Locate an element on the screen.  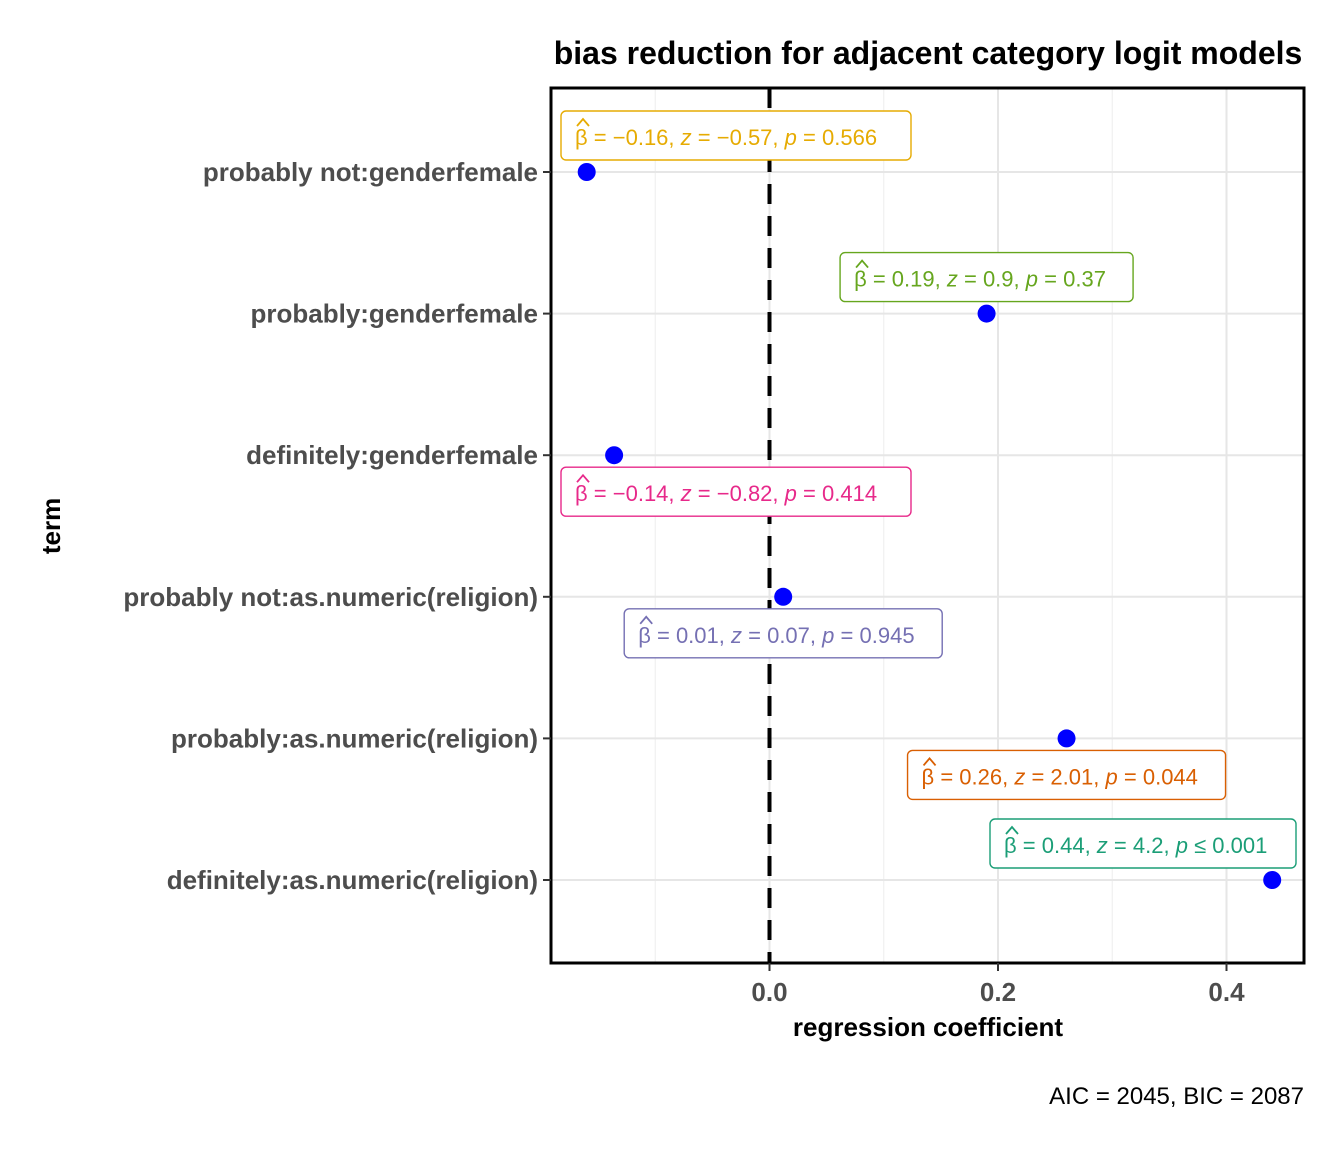
y-tick-label: probably:genderfemale is located at coordinates (394, 314).